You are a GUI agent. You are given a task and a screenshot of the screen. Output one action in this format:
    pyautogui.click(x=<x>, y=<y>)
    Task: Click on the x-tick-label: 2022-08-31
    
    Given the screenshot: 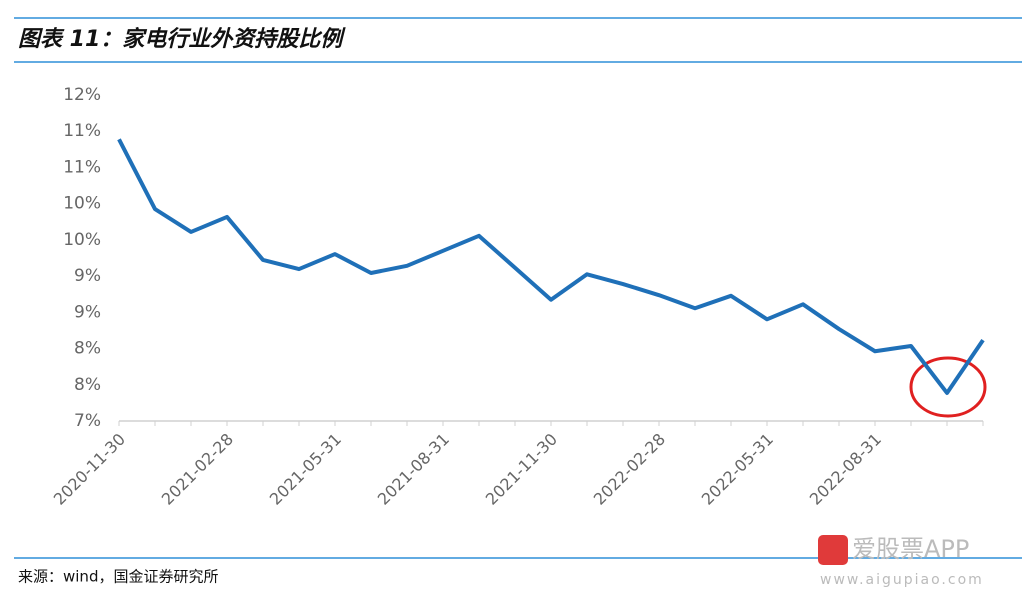 What is the action you would take?
    pyautogui.click(x=845, y=469)
    